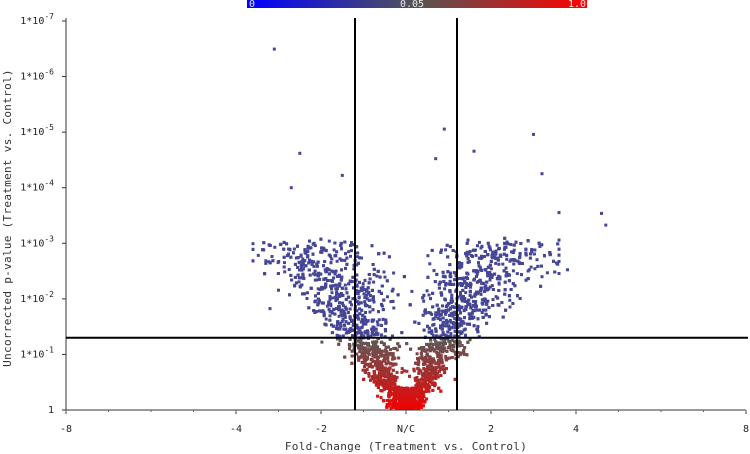  What do you see at coordinates (321, 429) in the screenshot?
I see `x-tick-label: -2` at bounding box center [321, 429].